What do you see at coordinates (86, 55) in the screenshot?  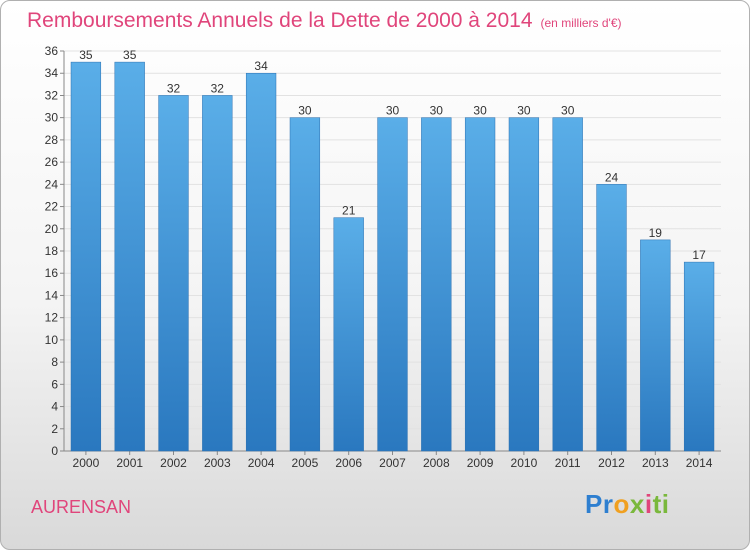 I see `value-label-2000: 35` at bounding box center [86, 55].